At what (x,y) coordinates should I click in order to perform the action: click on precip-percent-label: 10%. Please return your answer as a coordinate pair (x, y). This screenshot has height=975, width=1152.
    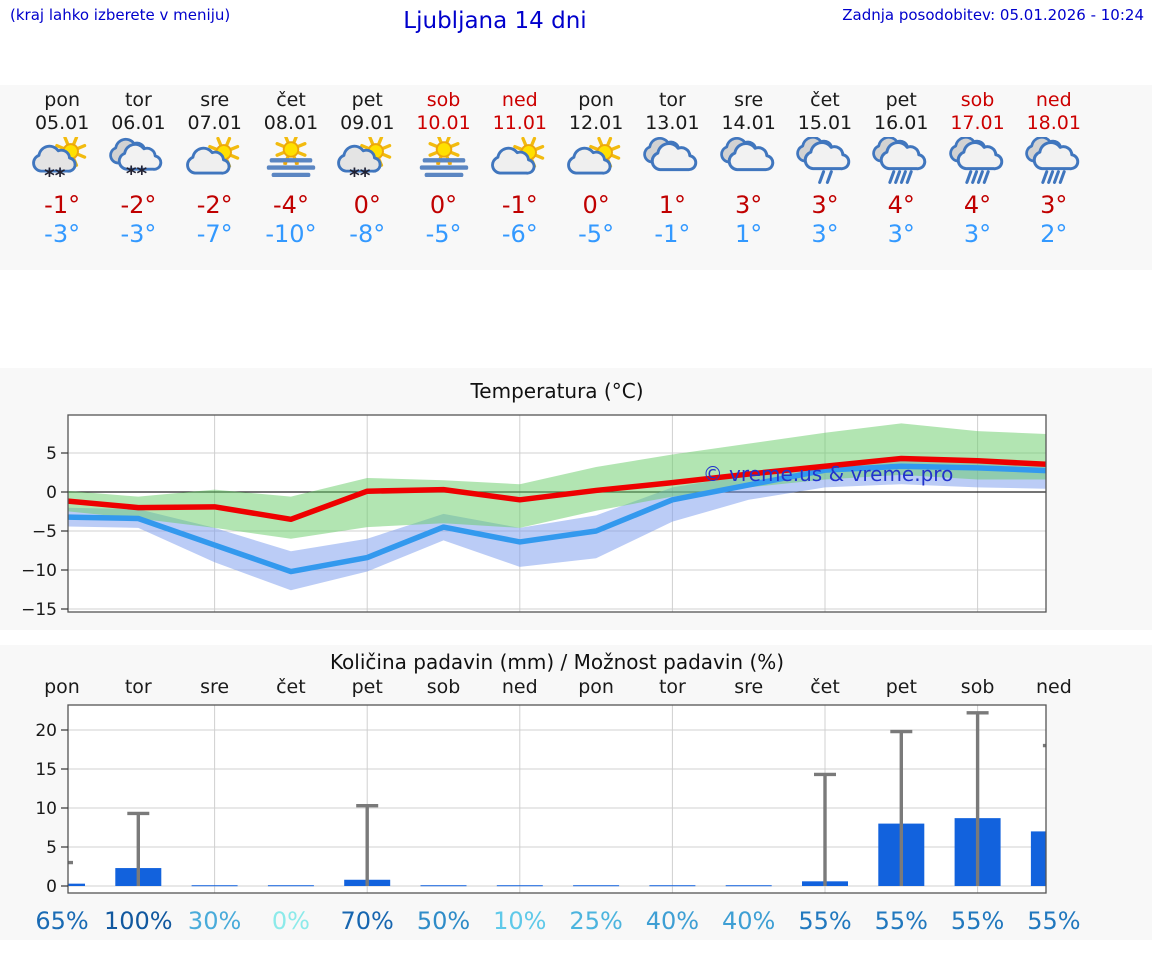
    Looking at the image, I should click on (519, 921).